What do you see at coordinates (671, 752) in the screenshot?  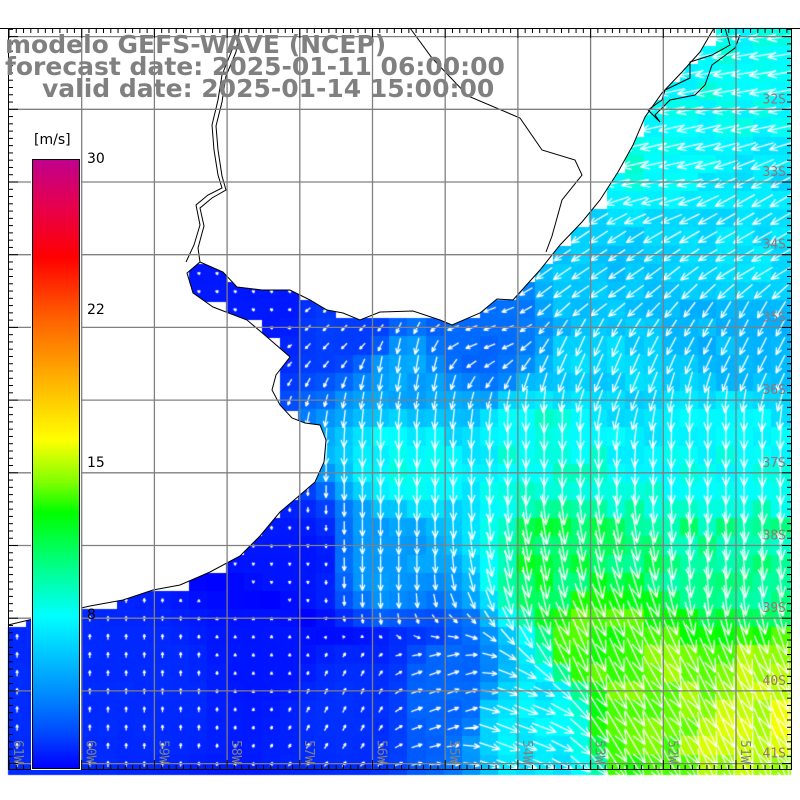 I see `longitude-label: 52W` at bounding box center [671, 752].